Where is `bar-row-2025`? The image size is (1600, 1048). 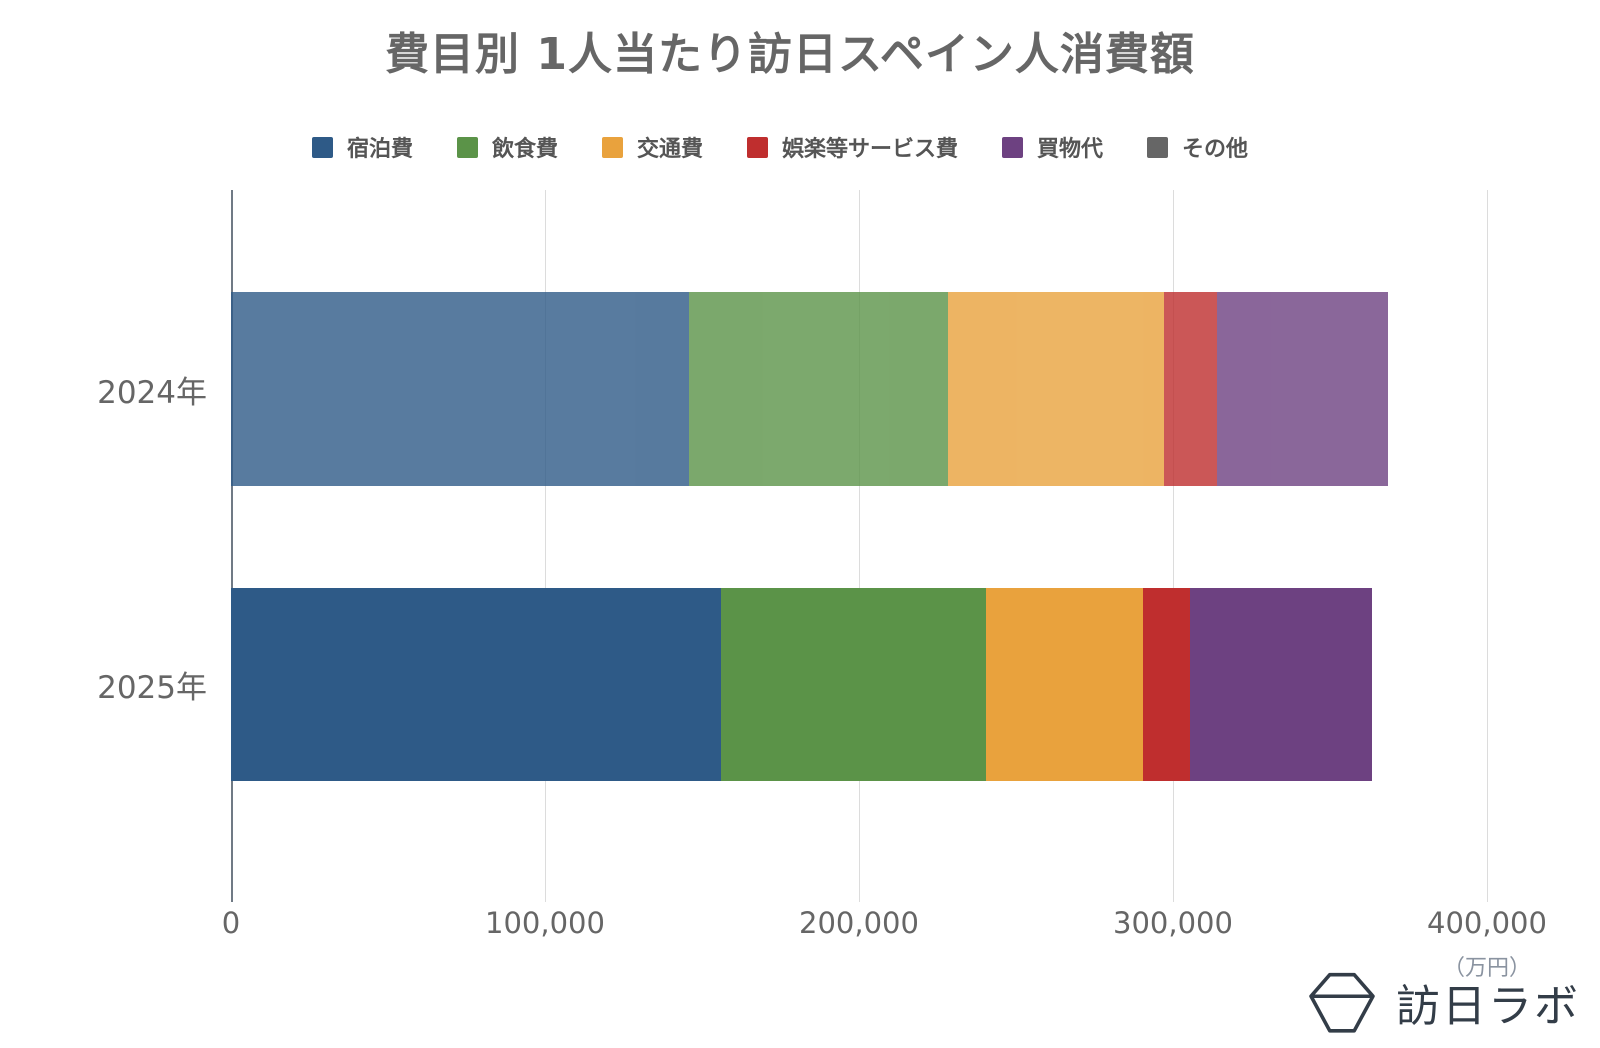 bar-row-2025 is located at coordinates (859, 684).